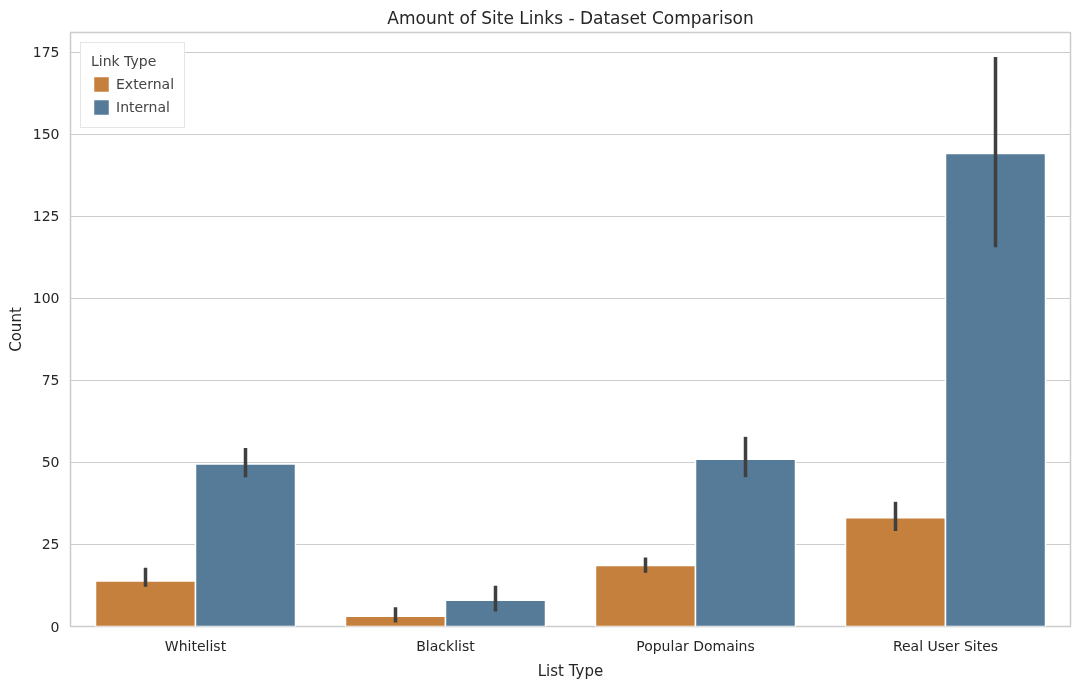  What do you see at coordinates (145, 84) in the screenshot?
I see `legend-label: External` at bounding box center [145, 84].